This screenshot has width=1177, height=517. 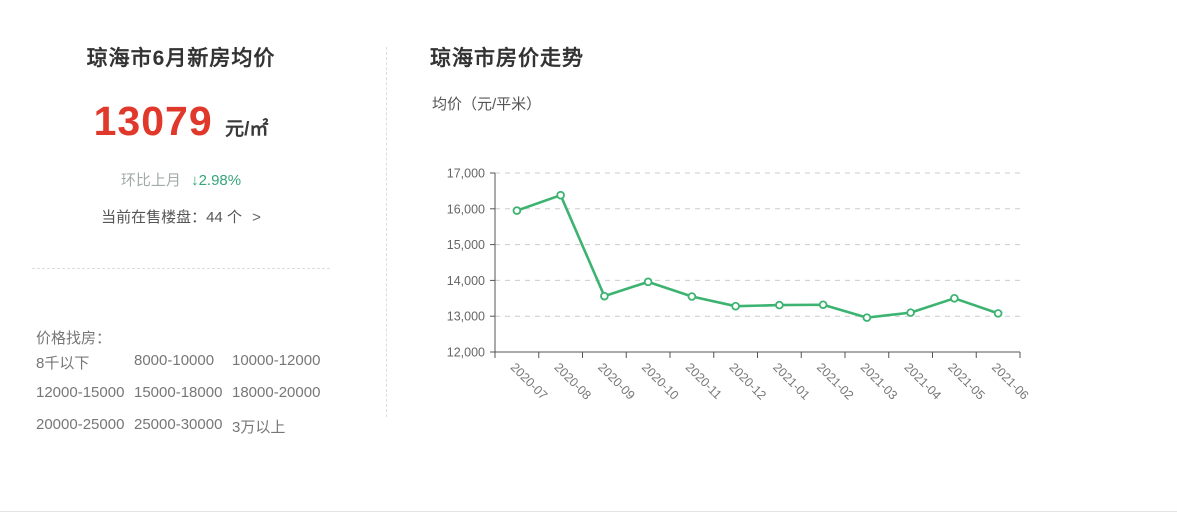 What do you see at coordinates (74, 338) in the screenshot?
I see `price-search-label: 价格找房：` at bounding box center [74, 338].